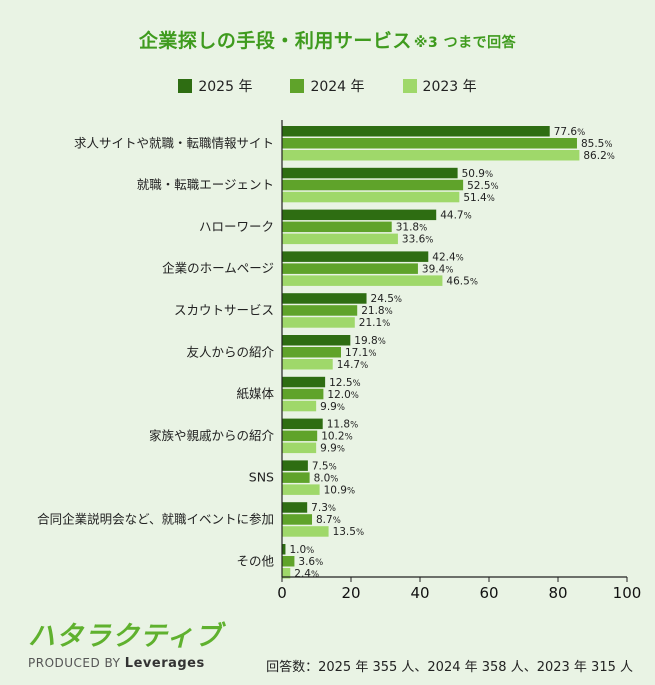  What do you see at coordinates (301, 550) in the screenshot?
I see `data-label: 1.0%` at bounding box center [301, 550].